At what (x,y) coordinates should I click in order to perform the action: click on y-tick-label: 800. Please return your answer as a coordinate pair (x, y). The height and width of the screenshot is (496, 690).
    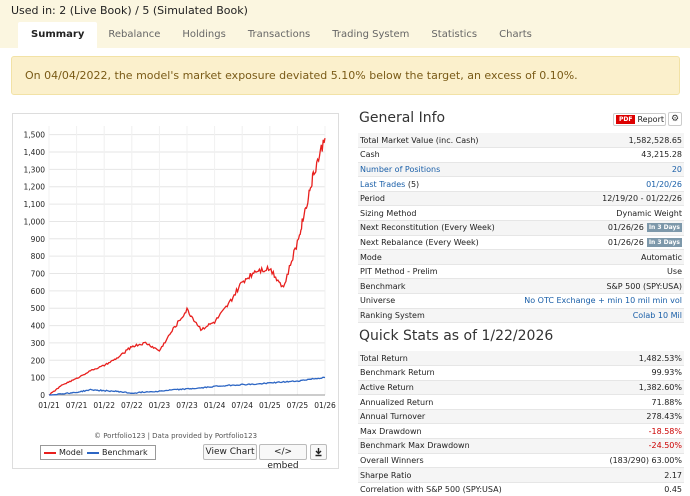
    Looking at the image, I should click on (38, 256).